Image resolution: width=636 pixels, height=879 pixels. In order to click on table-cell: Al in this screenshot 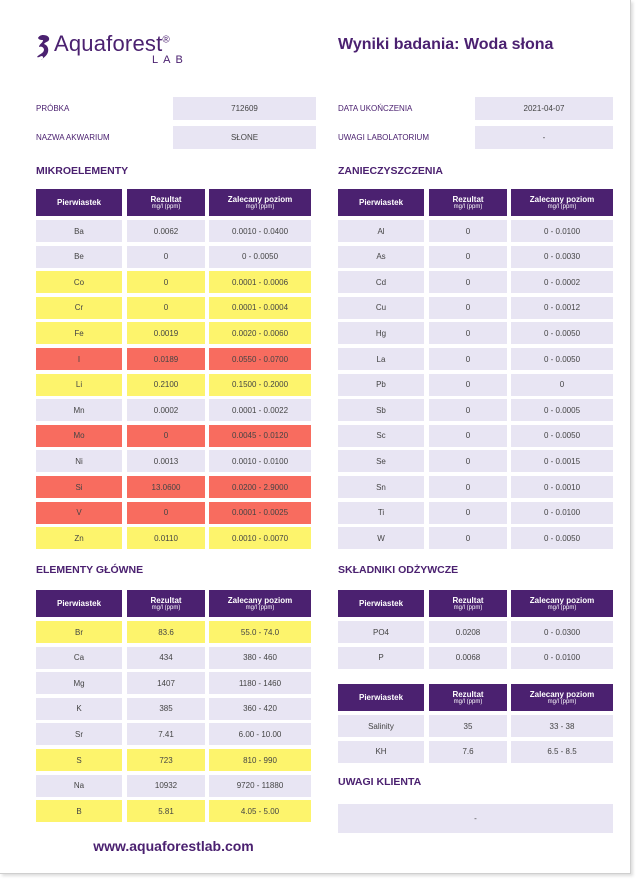, I will do `click(381, 231)`.